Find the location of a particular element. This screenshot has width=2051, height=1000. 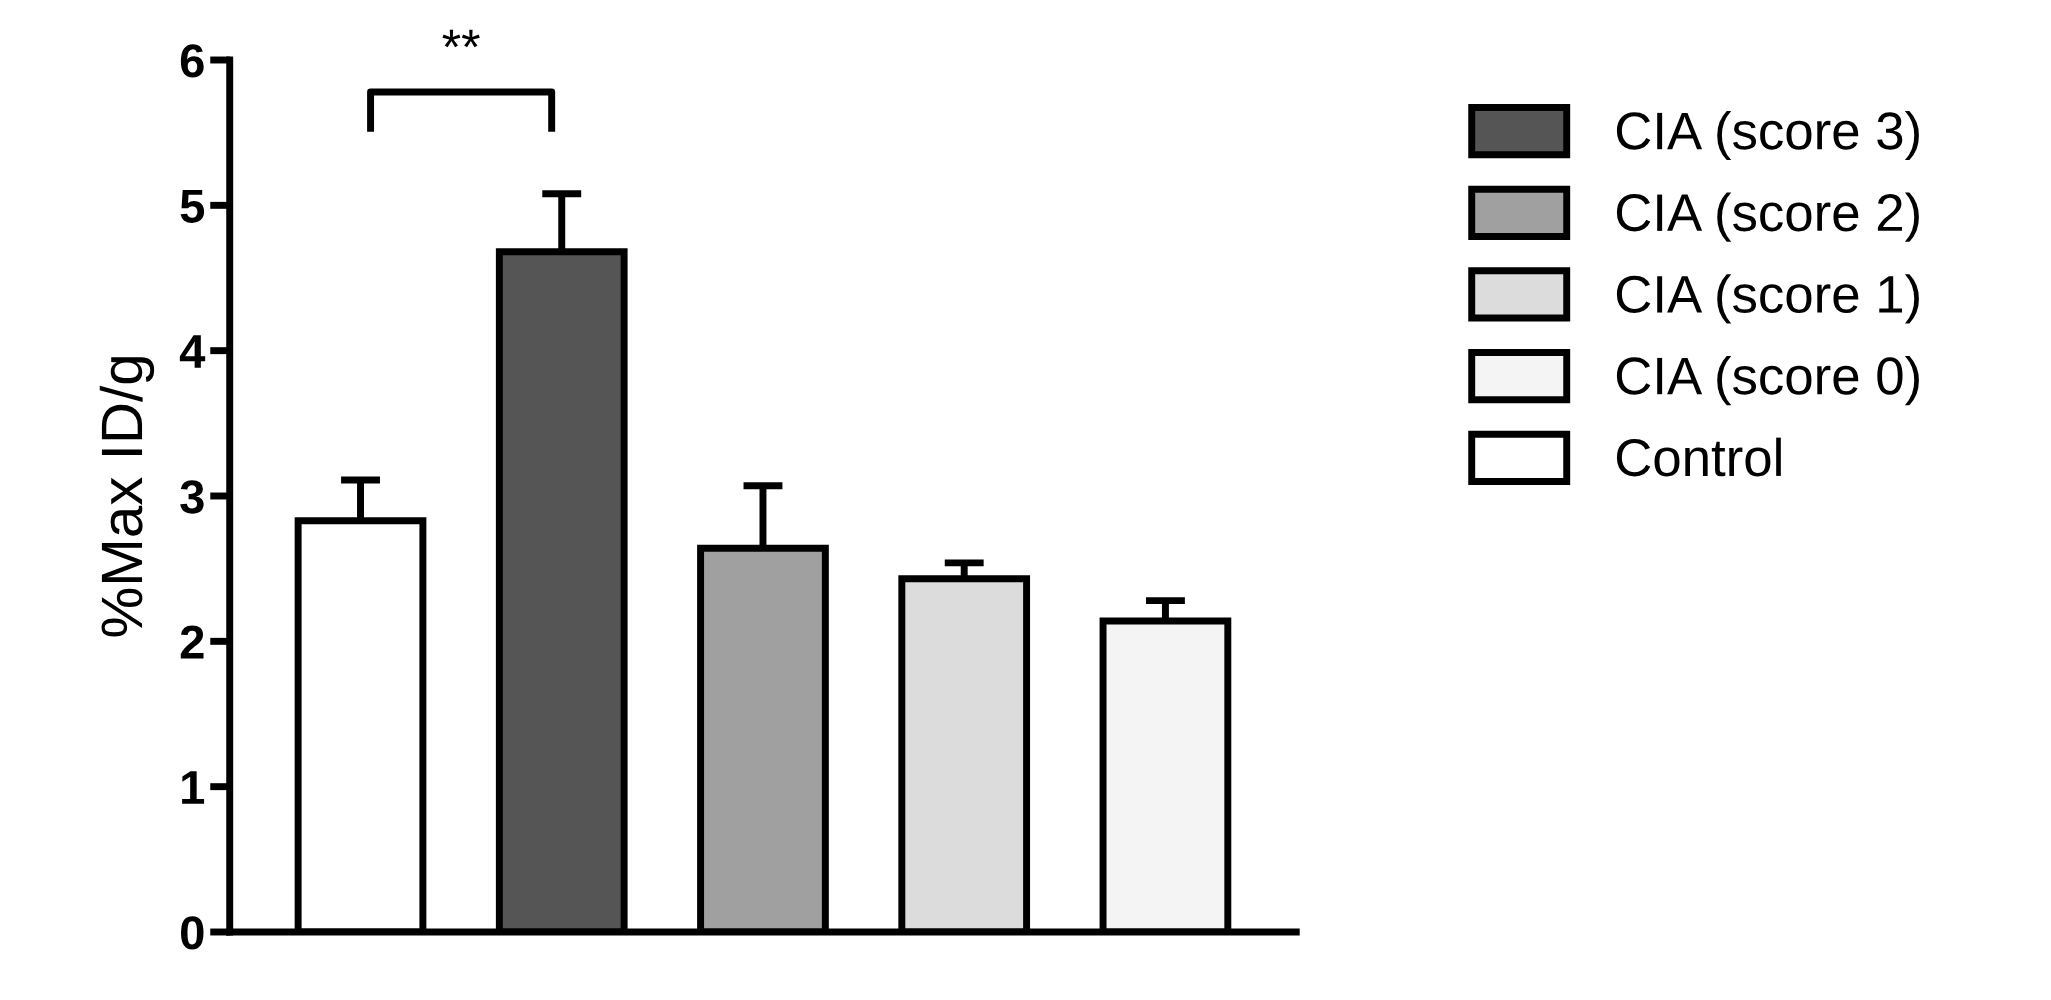

legend-label: Control is located at coordinates (1698, 457).